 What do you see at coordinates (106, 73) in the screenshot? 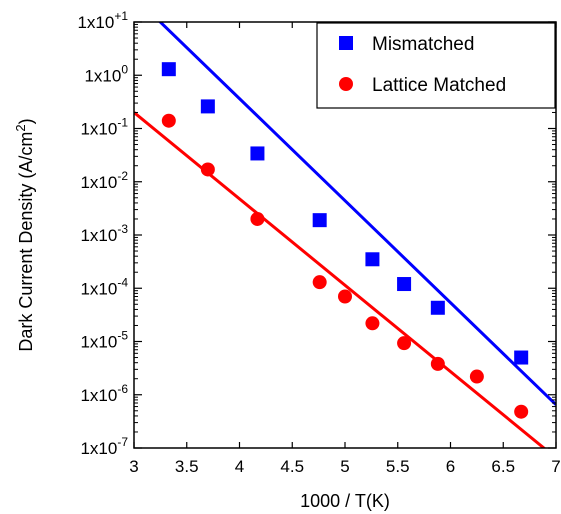
I see `y-tick-label: 1x100` at bounding box center [106, 73].